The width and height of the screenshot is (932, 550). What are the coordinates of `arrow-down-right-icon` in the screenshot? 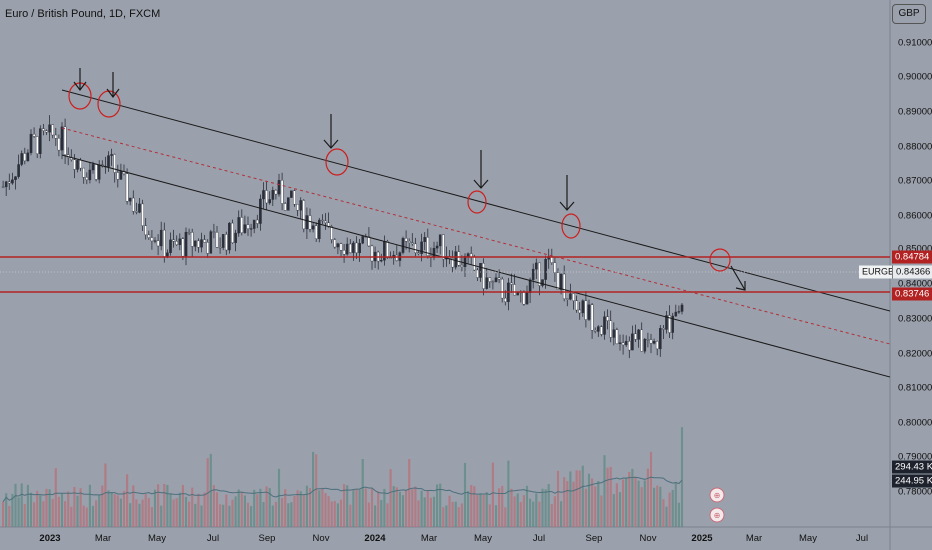 It's located at (738, 278).